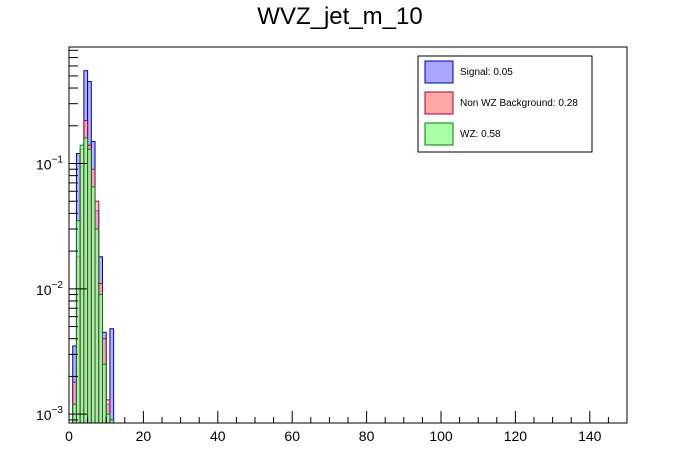 This screenshot has width=696, height=472. I want to click on y-tick-label: 10⁻¹, so click(49, 163).